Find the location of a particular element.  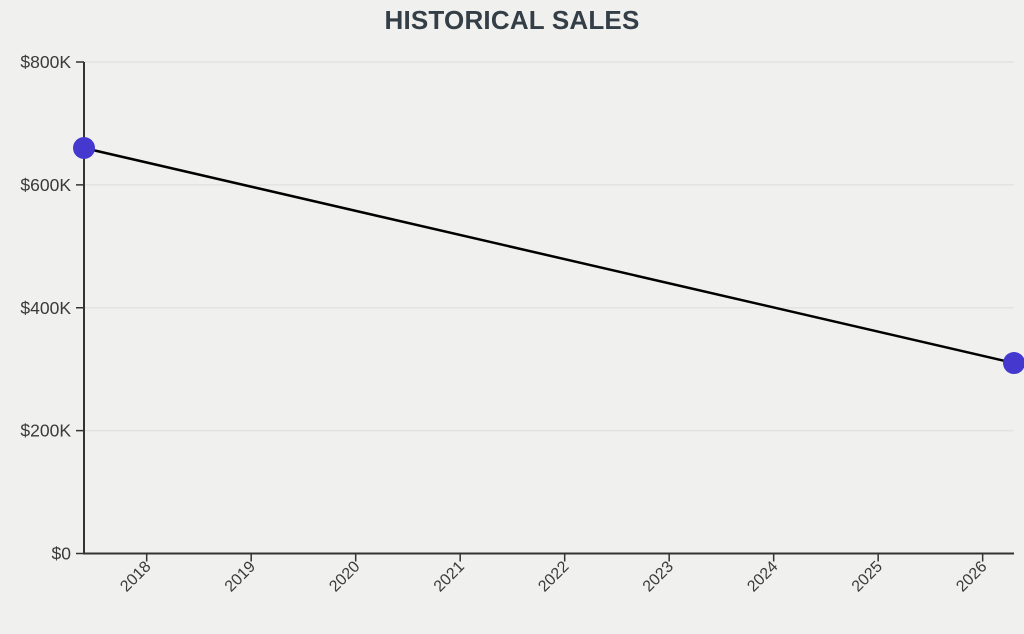

x-tick-label: 2022 is located at coordinates (553, 576).